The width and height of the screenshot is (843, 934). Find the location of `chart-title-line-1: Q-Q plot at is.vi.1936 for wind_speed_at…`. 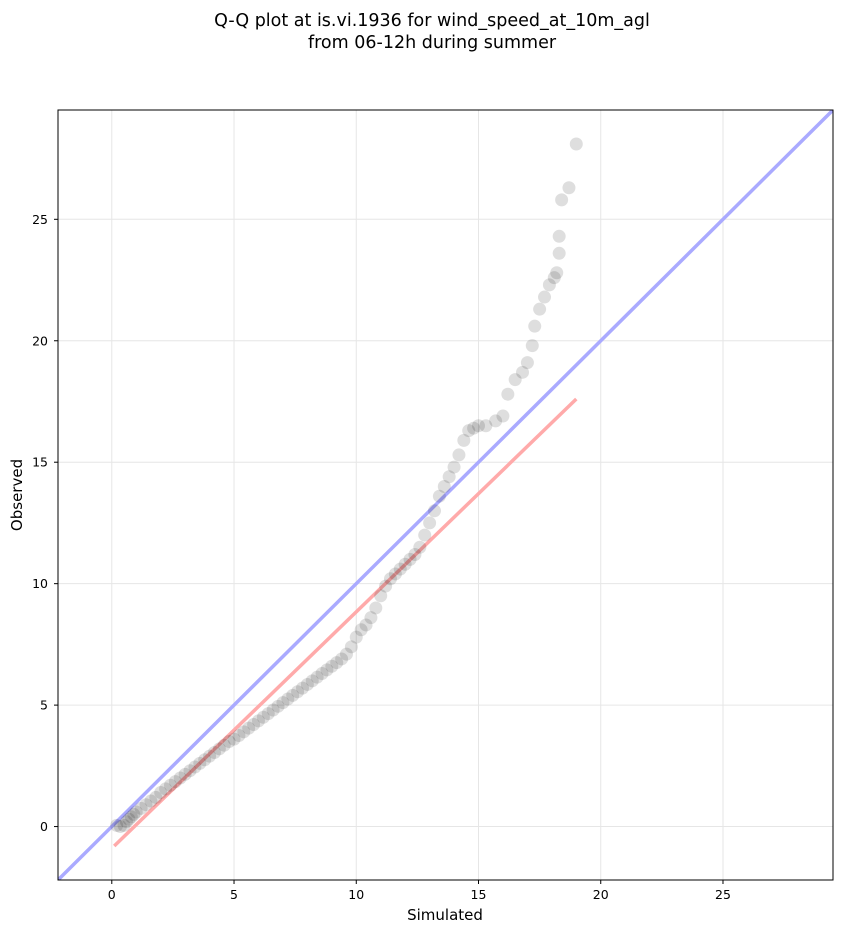

chart-title-line-1: Q-Q plot at is.vi.1936 for wind_speed_at… is located at coordinates (432, 21).